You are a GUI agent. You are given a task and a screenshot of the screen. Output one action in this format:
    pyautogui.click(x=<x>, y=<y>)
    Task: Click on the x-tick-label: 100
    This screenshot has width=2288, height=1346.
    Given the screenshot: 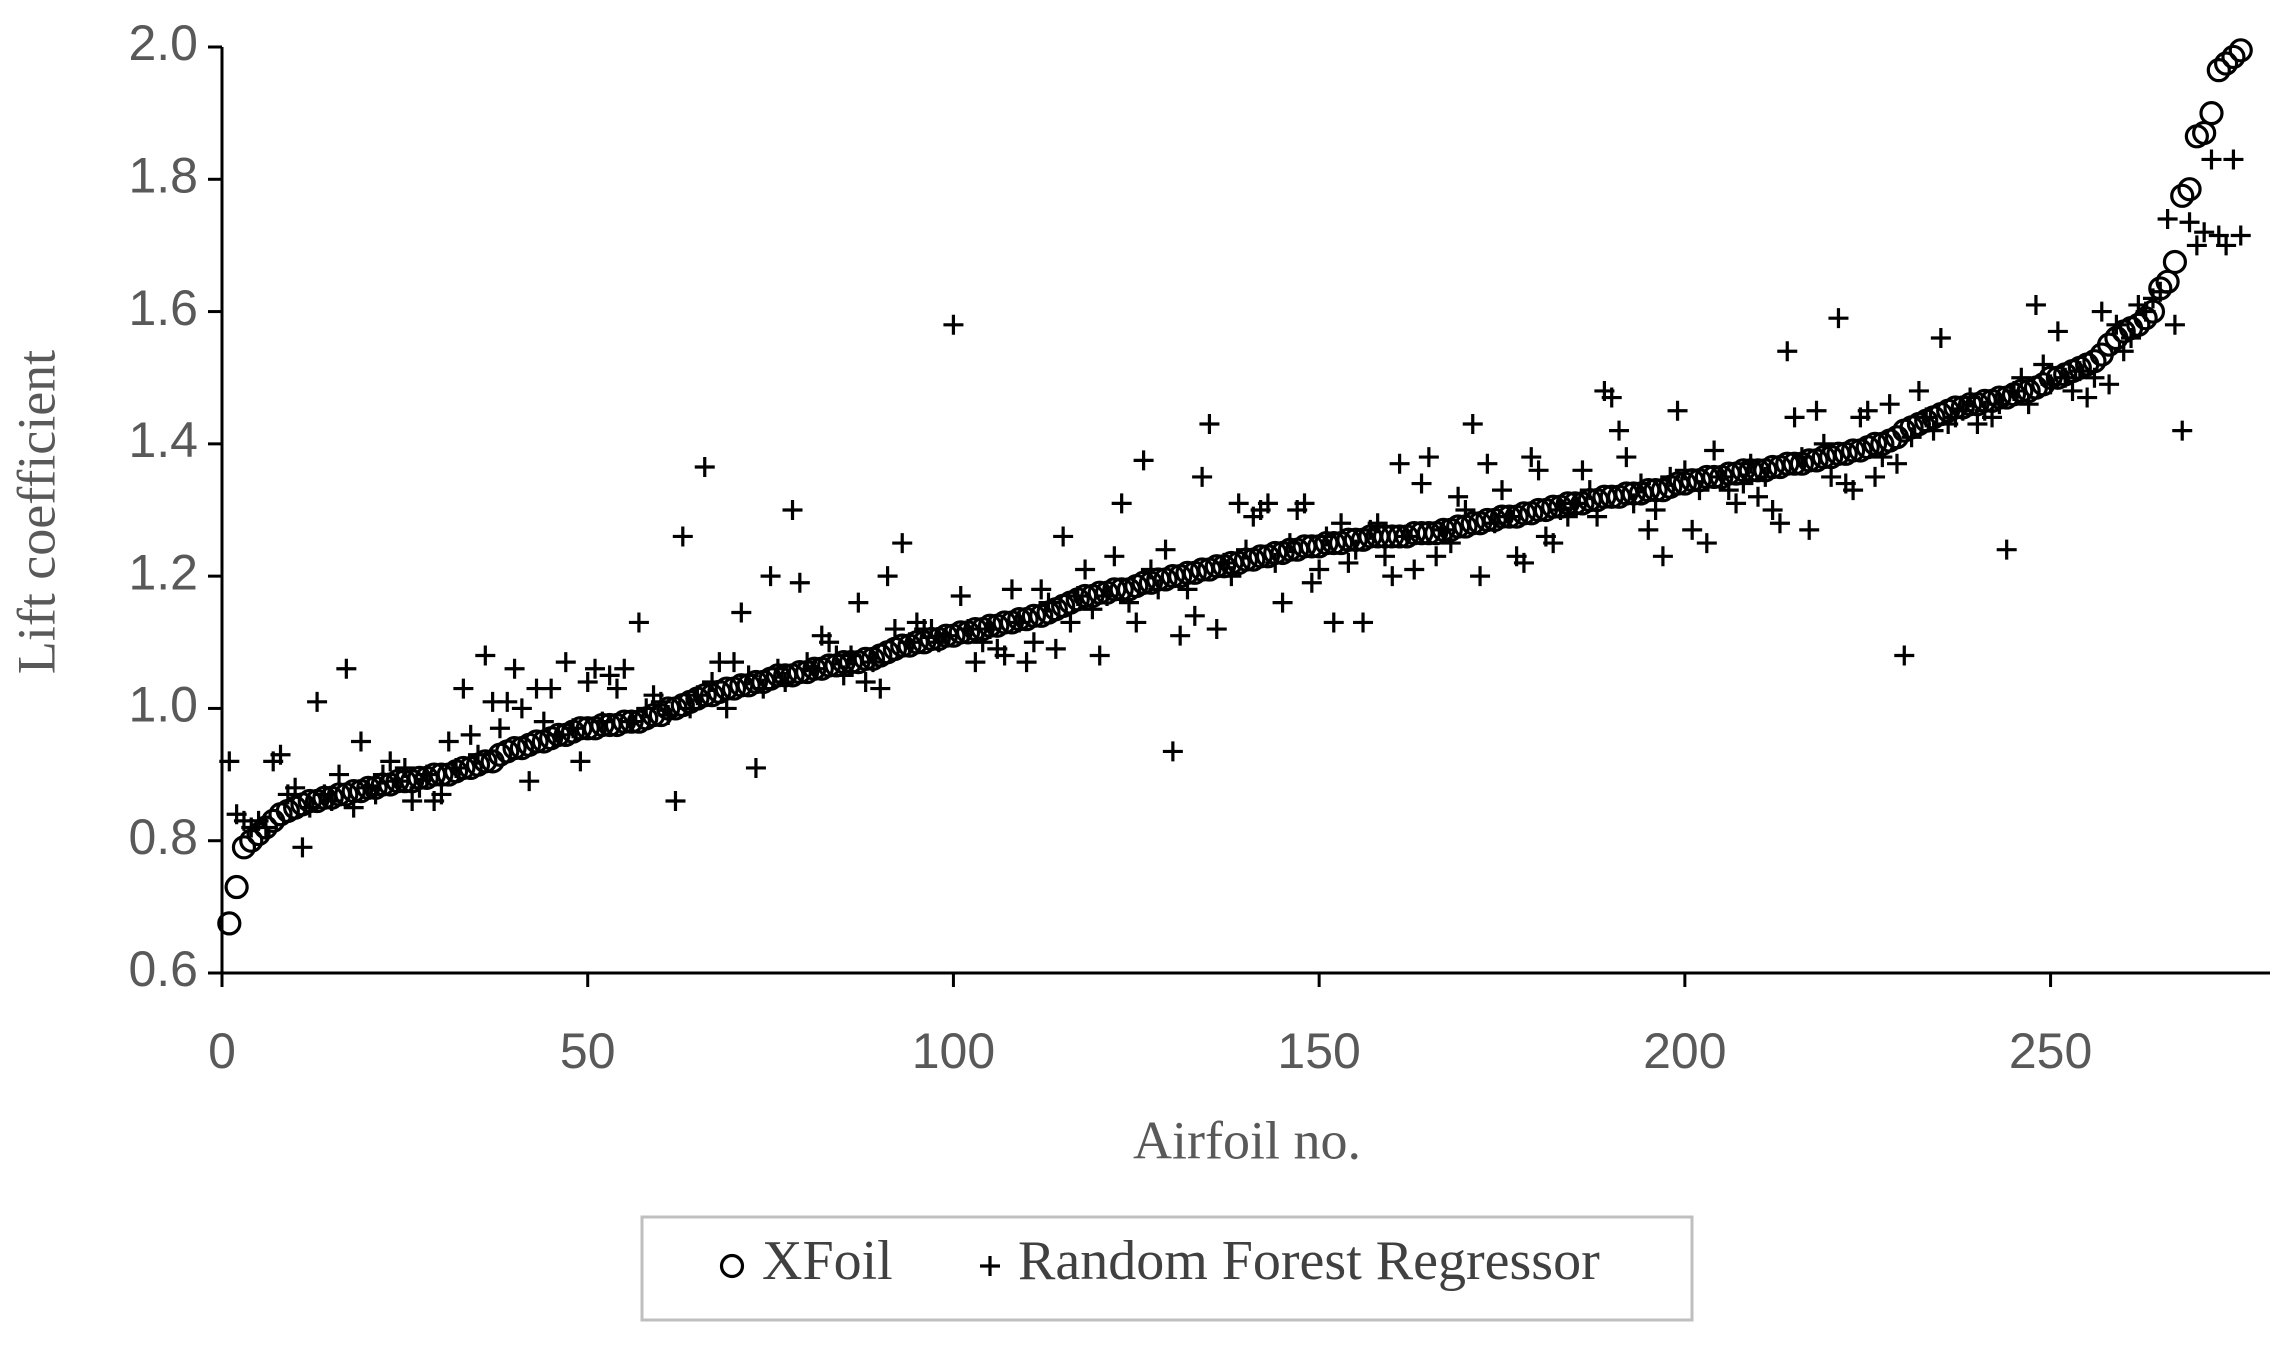 What is the action you would take?
    pyautogui.click(x=953, y=1051)
    